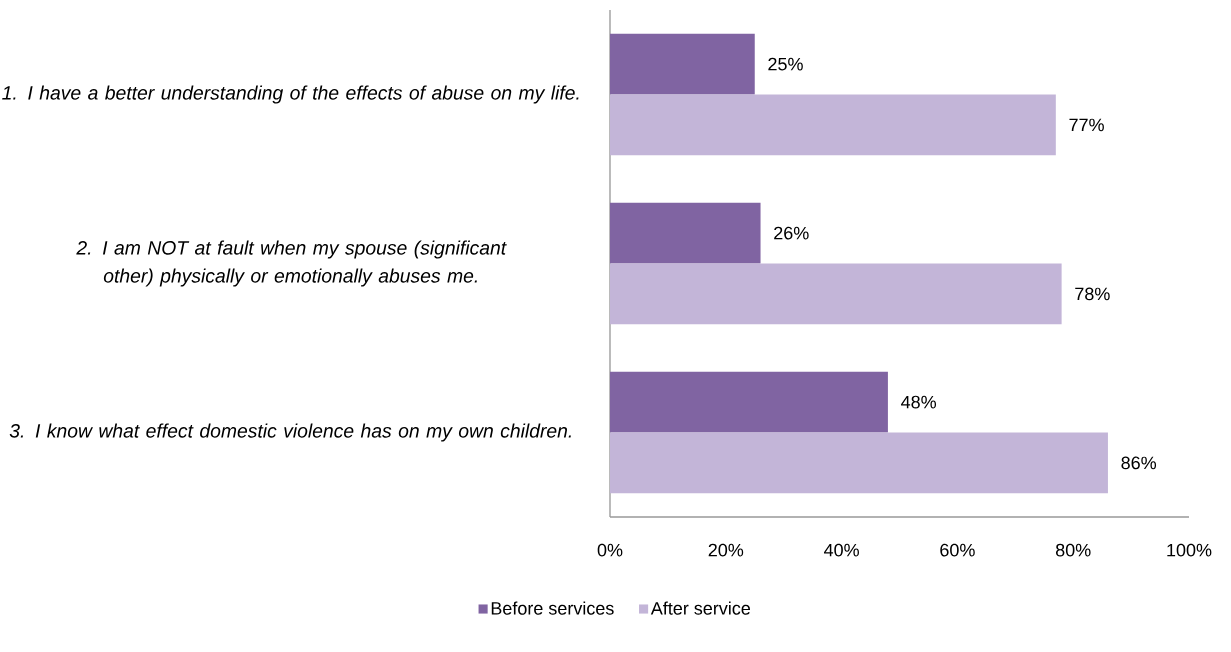 The width and height of the screenshot is (1231, 652). I want to click on legend-label: Before services, so click(552, 608).